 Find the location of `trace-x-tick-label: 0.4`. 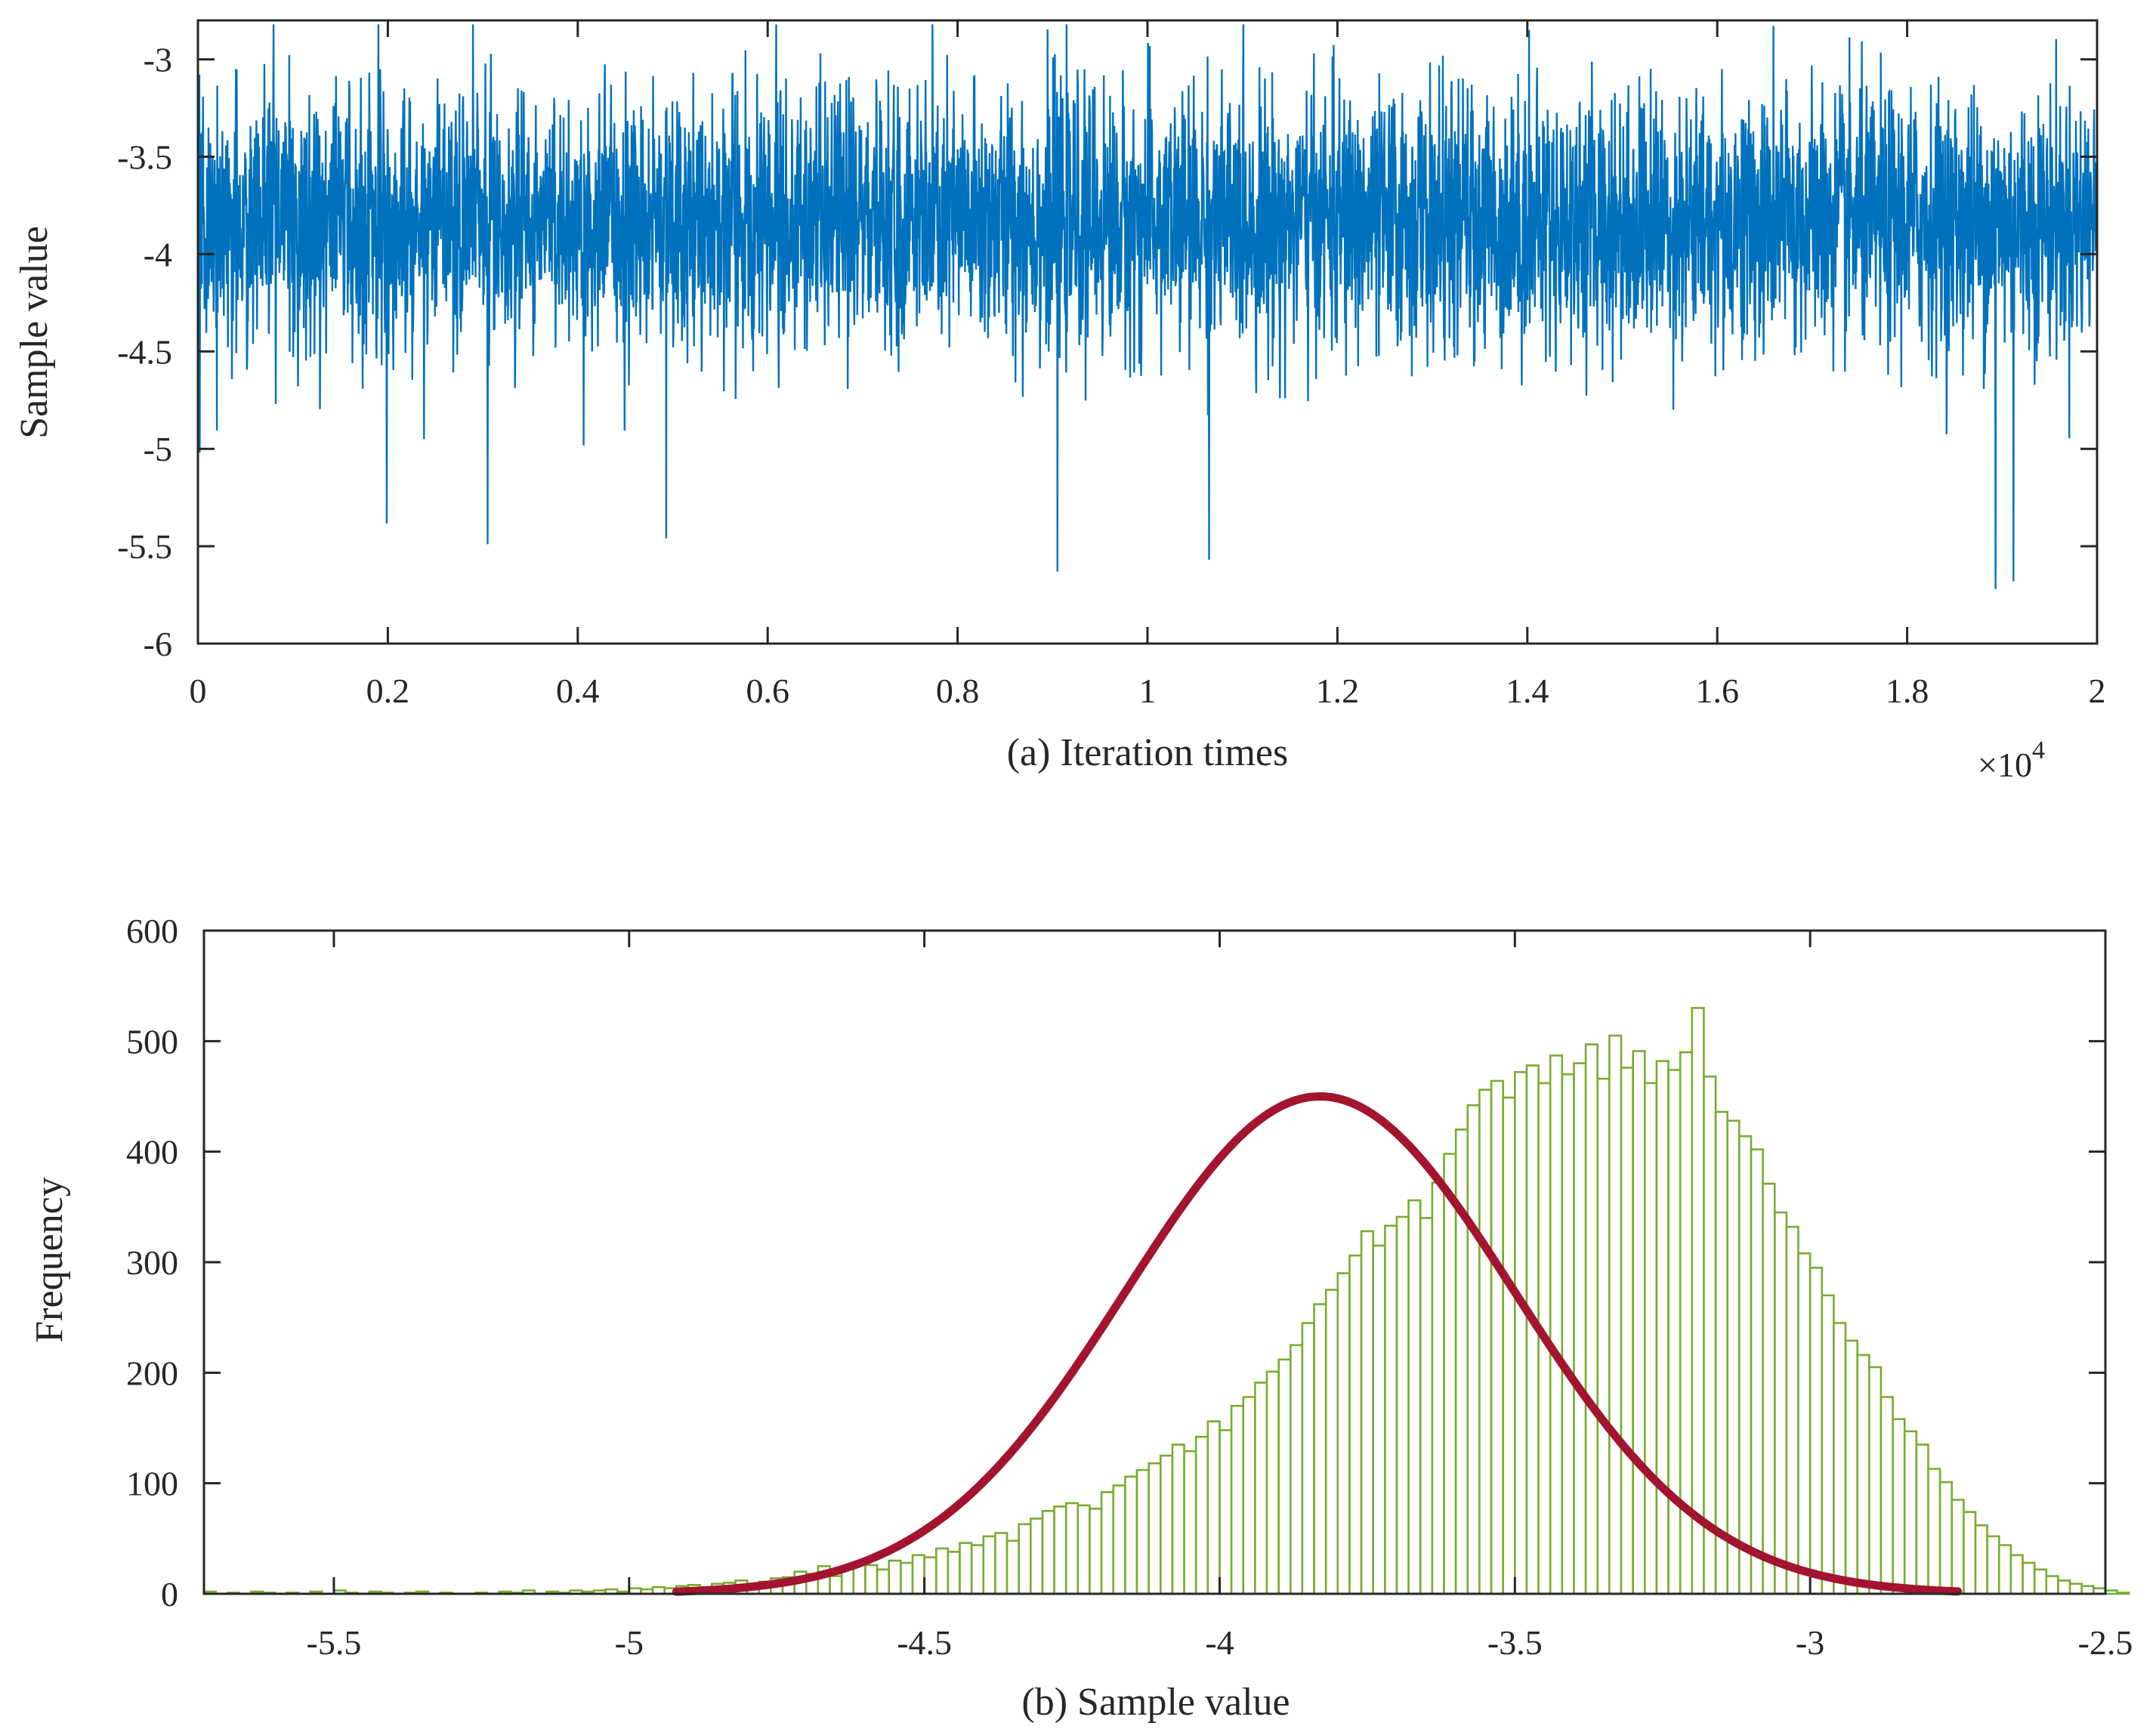

trace-x-tick-label: 0.4 is located at coordinates (578, 691).